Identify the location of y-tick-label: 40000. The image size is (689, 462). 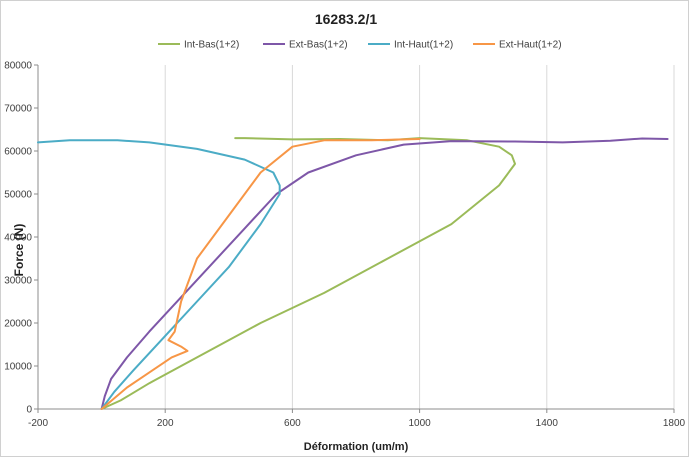
(18, 238).